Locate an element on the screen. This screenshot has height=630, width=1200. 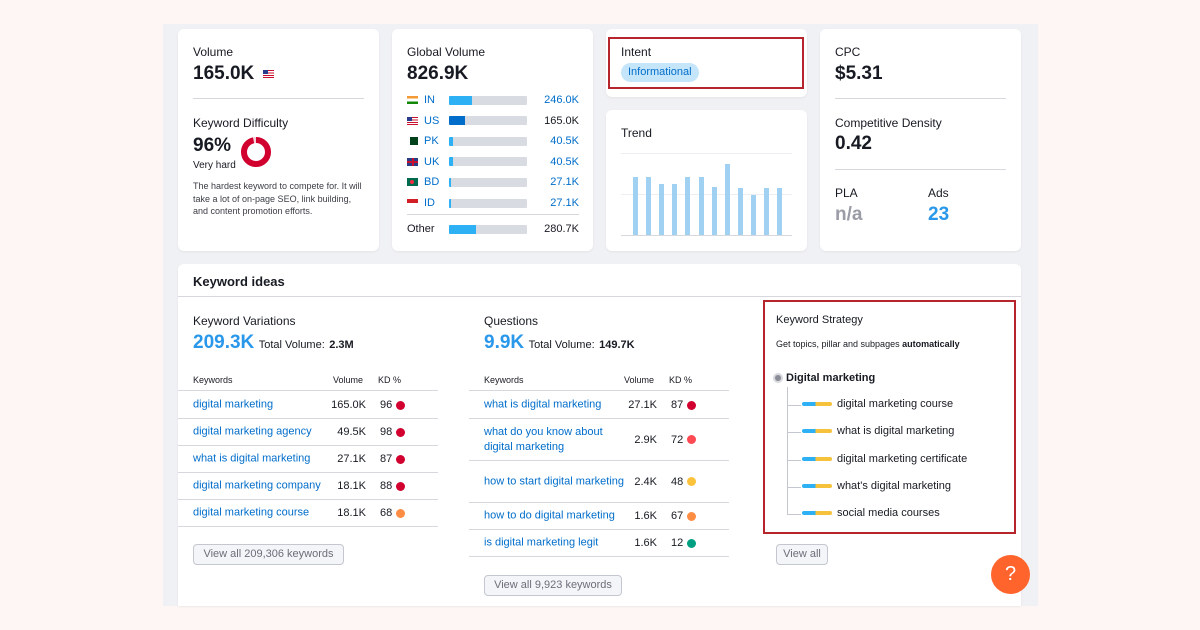
help-button: ? is located at coordinates (1010, 574).